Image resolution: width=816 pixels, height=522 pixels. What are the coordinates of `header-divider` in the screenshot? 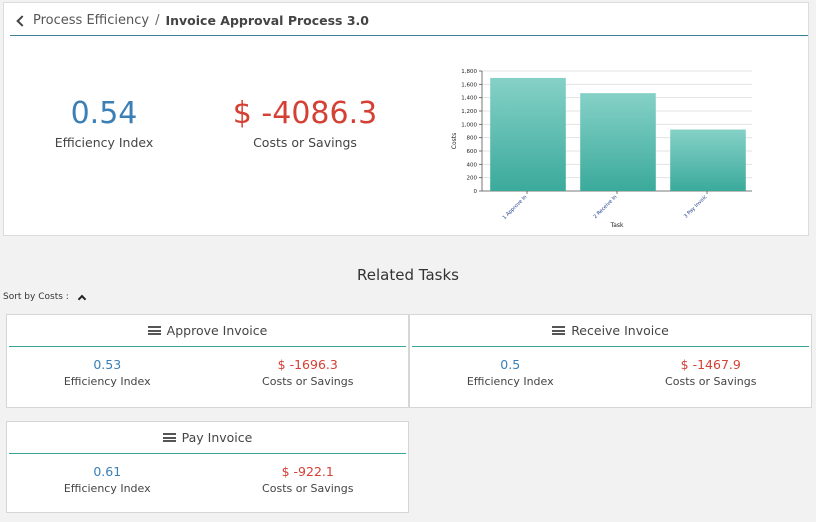 It's located at (409, 35).